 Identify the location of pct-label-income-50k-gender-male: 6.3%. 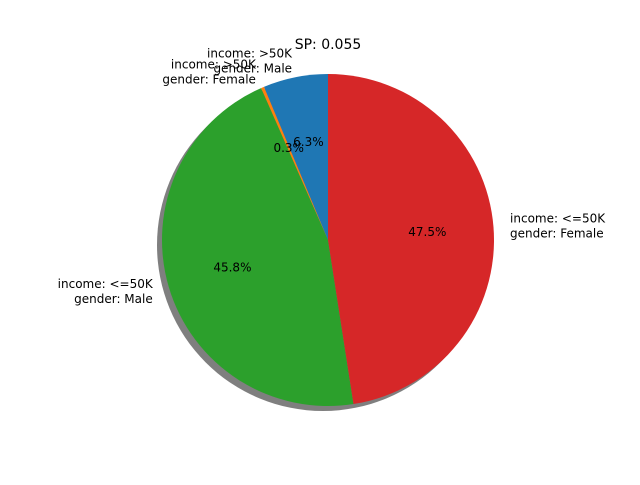
(308, 142).